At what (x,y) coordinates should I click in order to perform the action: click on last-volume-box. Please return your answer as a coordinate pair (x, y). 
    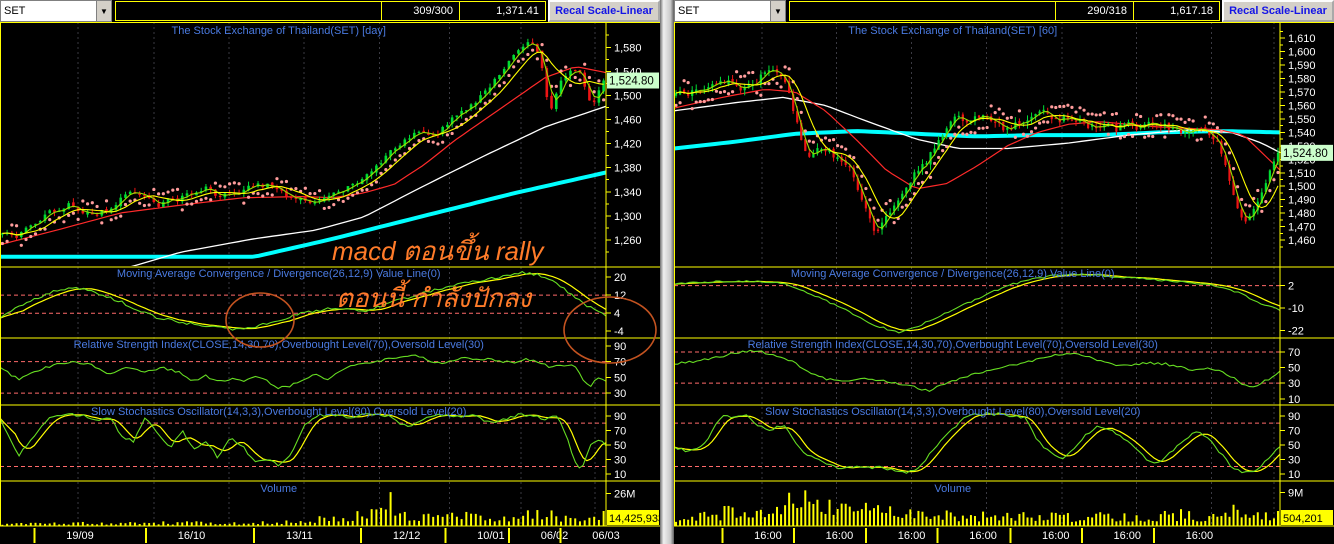
    Looking at the image, I should click on (1307, 517).